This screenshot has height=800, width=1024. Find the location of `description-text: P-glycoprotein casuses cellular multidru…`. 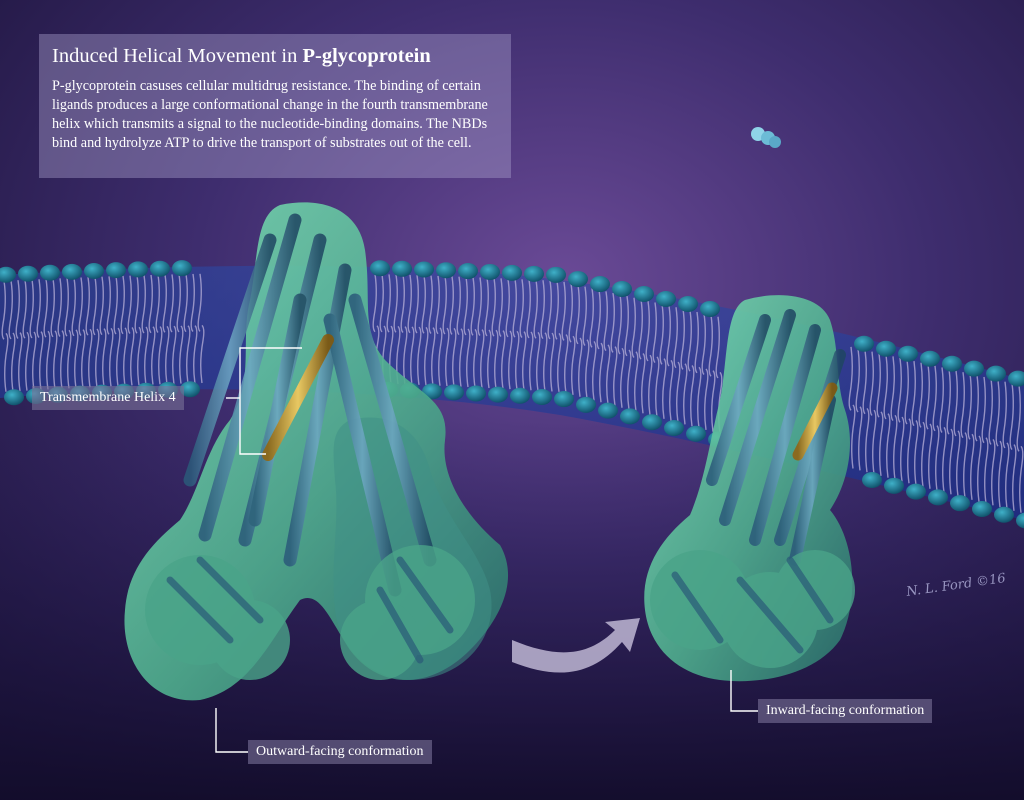

description-text: P-glycoprotein casuses cellular multidru… is located at coordinates (270, 114).